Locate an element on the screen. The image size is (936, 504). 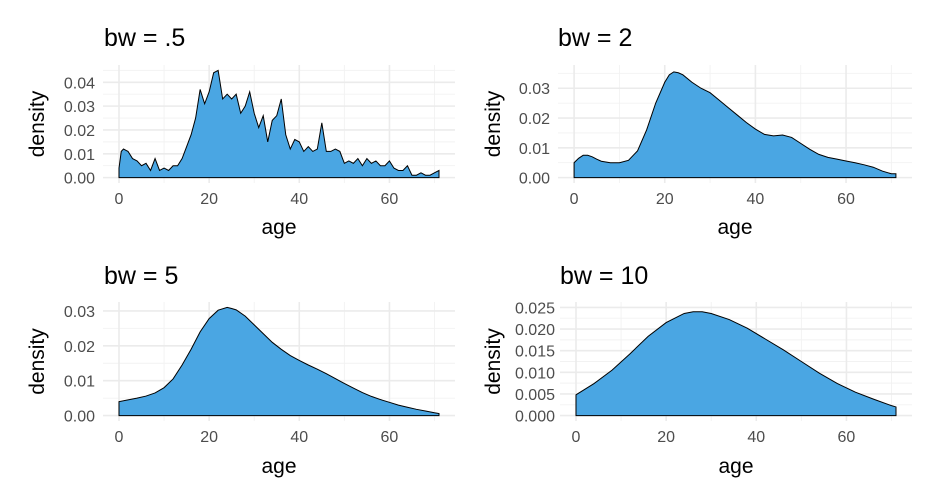
panel-title: bw = .5 is located at coordinates (144, 38).